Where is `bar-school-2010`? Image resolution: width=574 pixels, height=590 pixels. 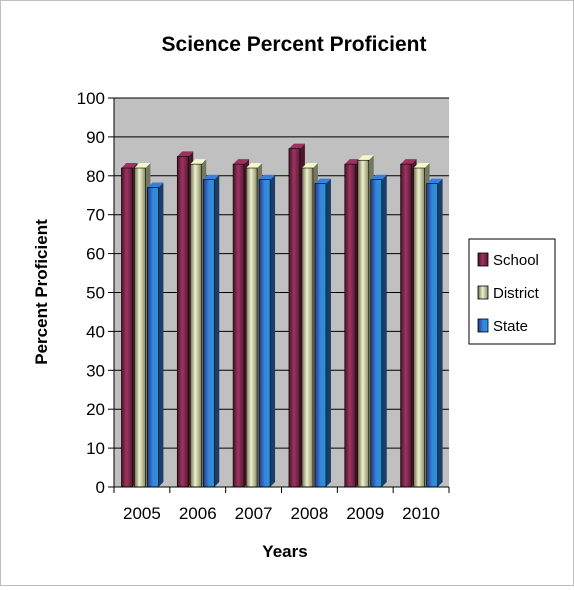
bar-school-2010 is located at coordinates (406, 325).